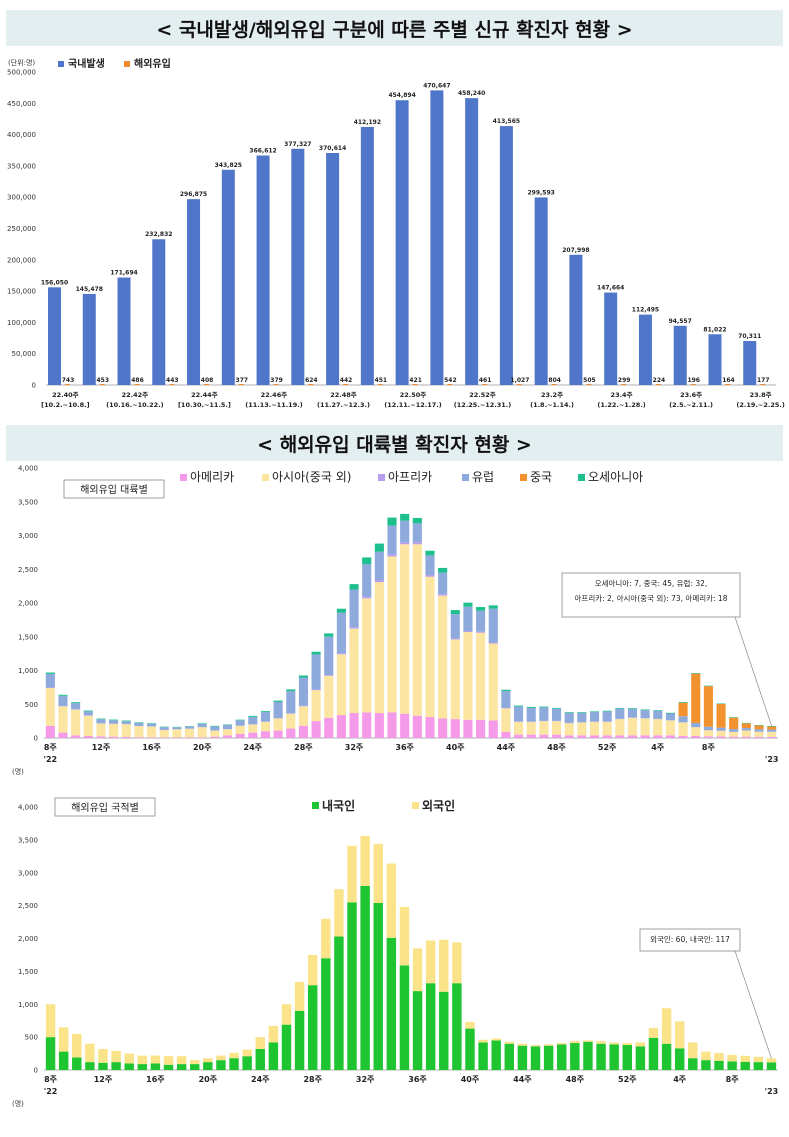  I want to click on legend-label: 아시아(중국 외), so click(311, 477).